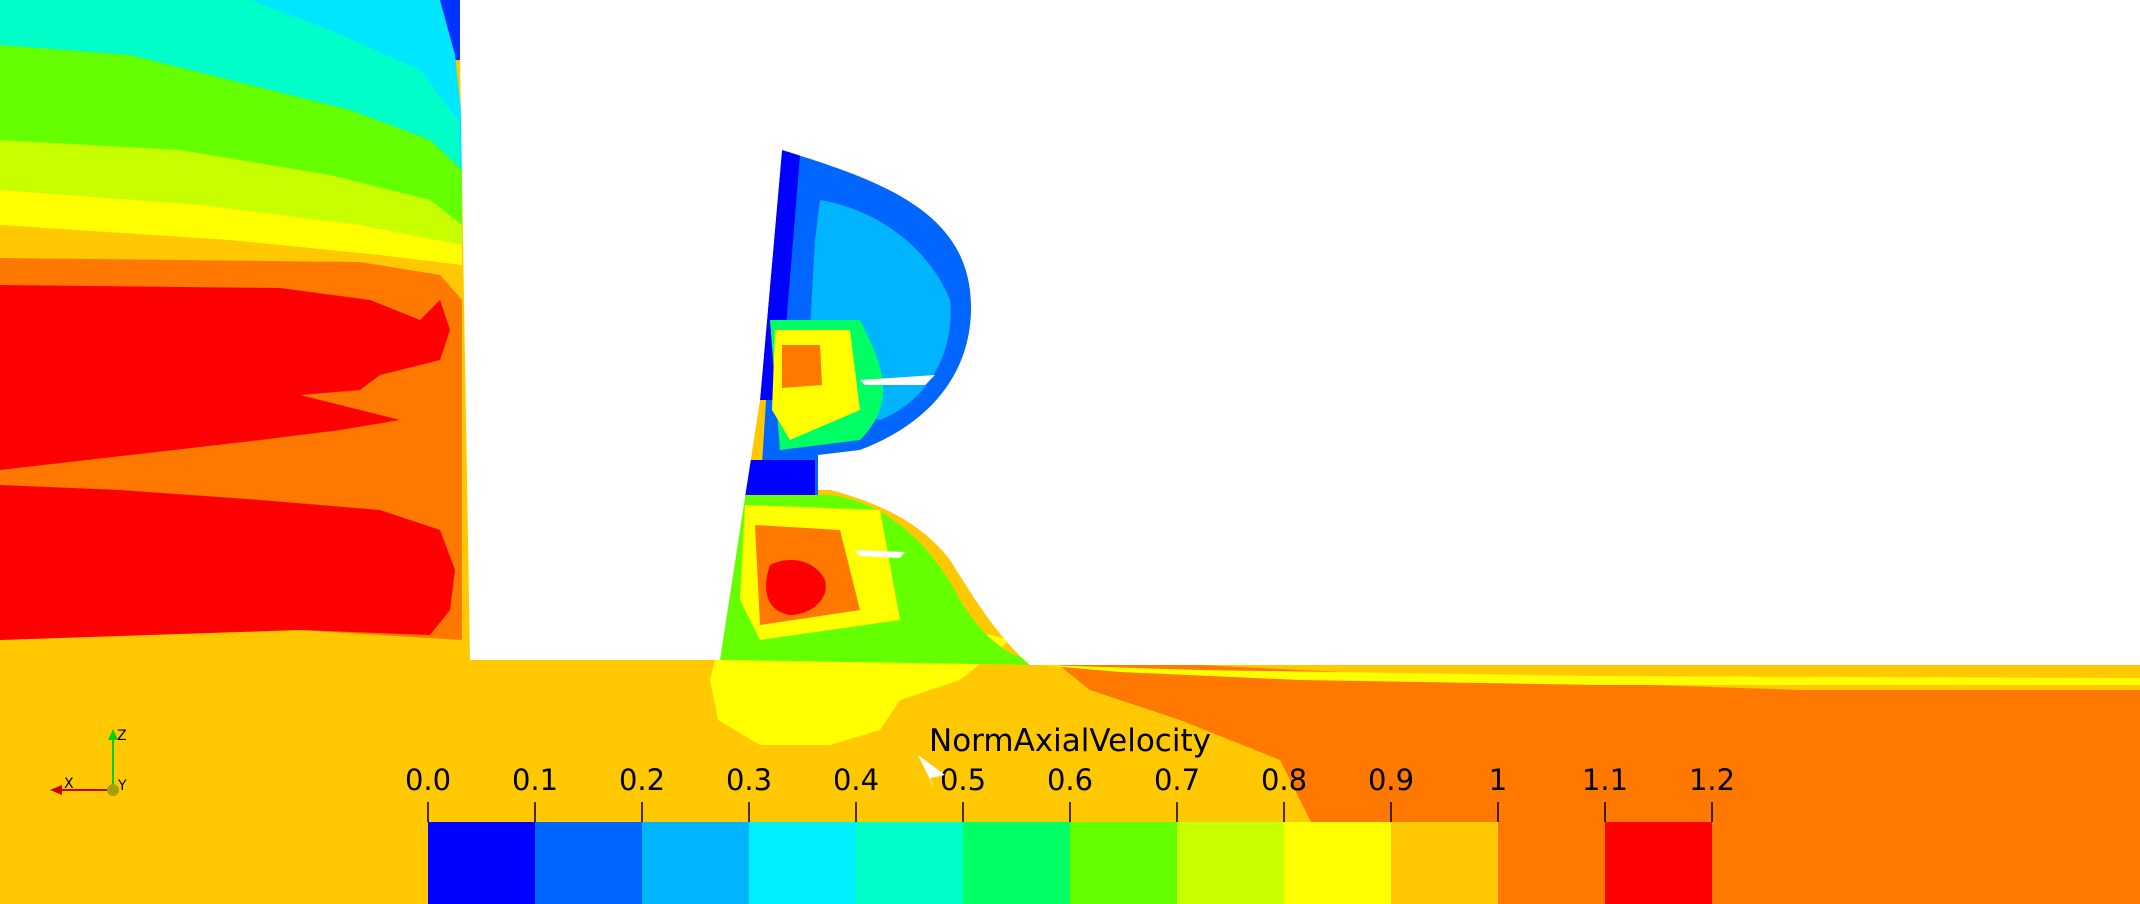  What do you see at coordinates (1177, 780) in the screenshot?
I see `legend-tick-label: 0.7` at bounding box center [1177, 780].